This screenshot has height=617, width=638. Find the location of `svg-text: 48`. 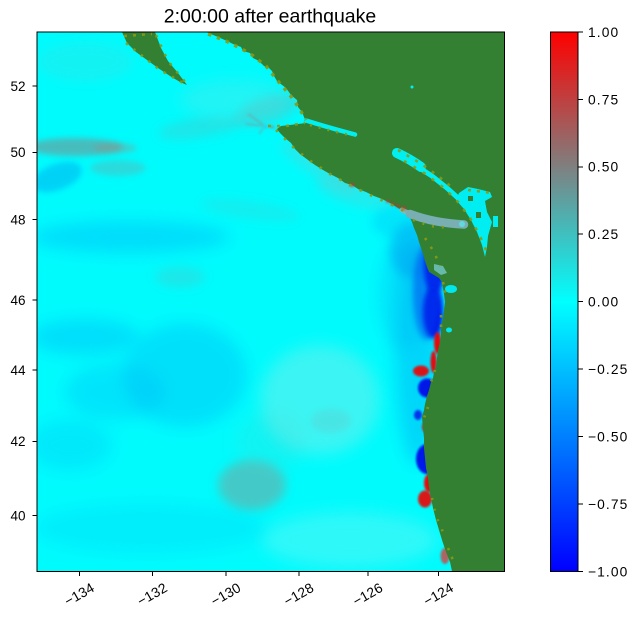

svg-text: 48 is located at coordinates (17, 219).